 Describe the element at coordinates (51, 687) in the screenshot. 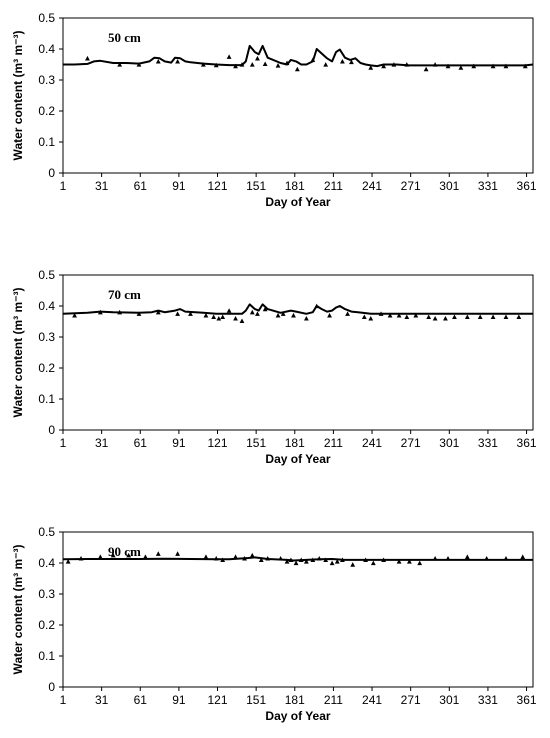

I see `y-tick-label: 0` at that location.